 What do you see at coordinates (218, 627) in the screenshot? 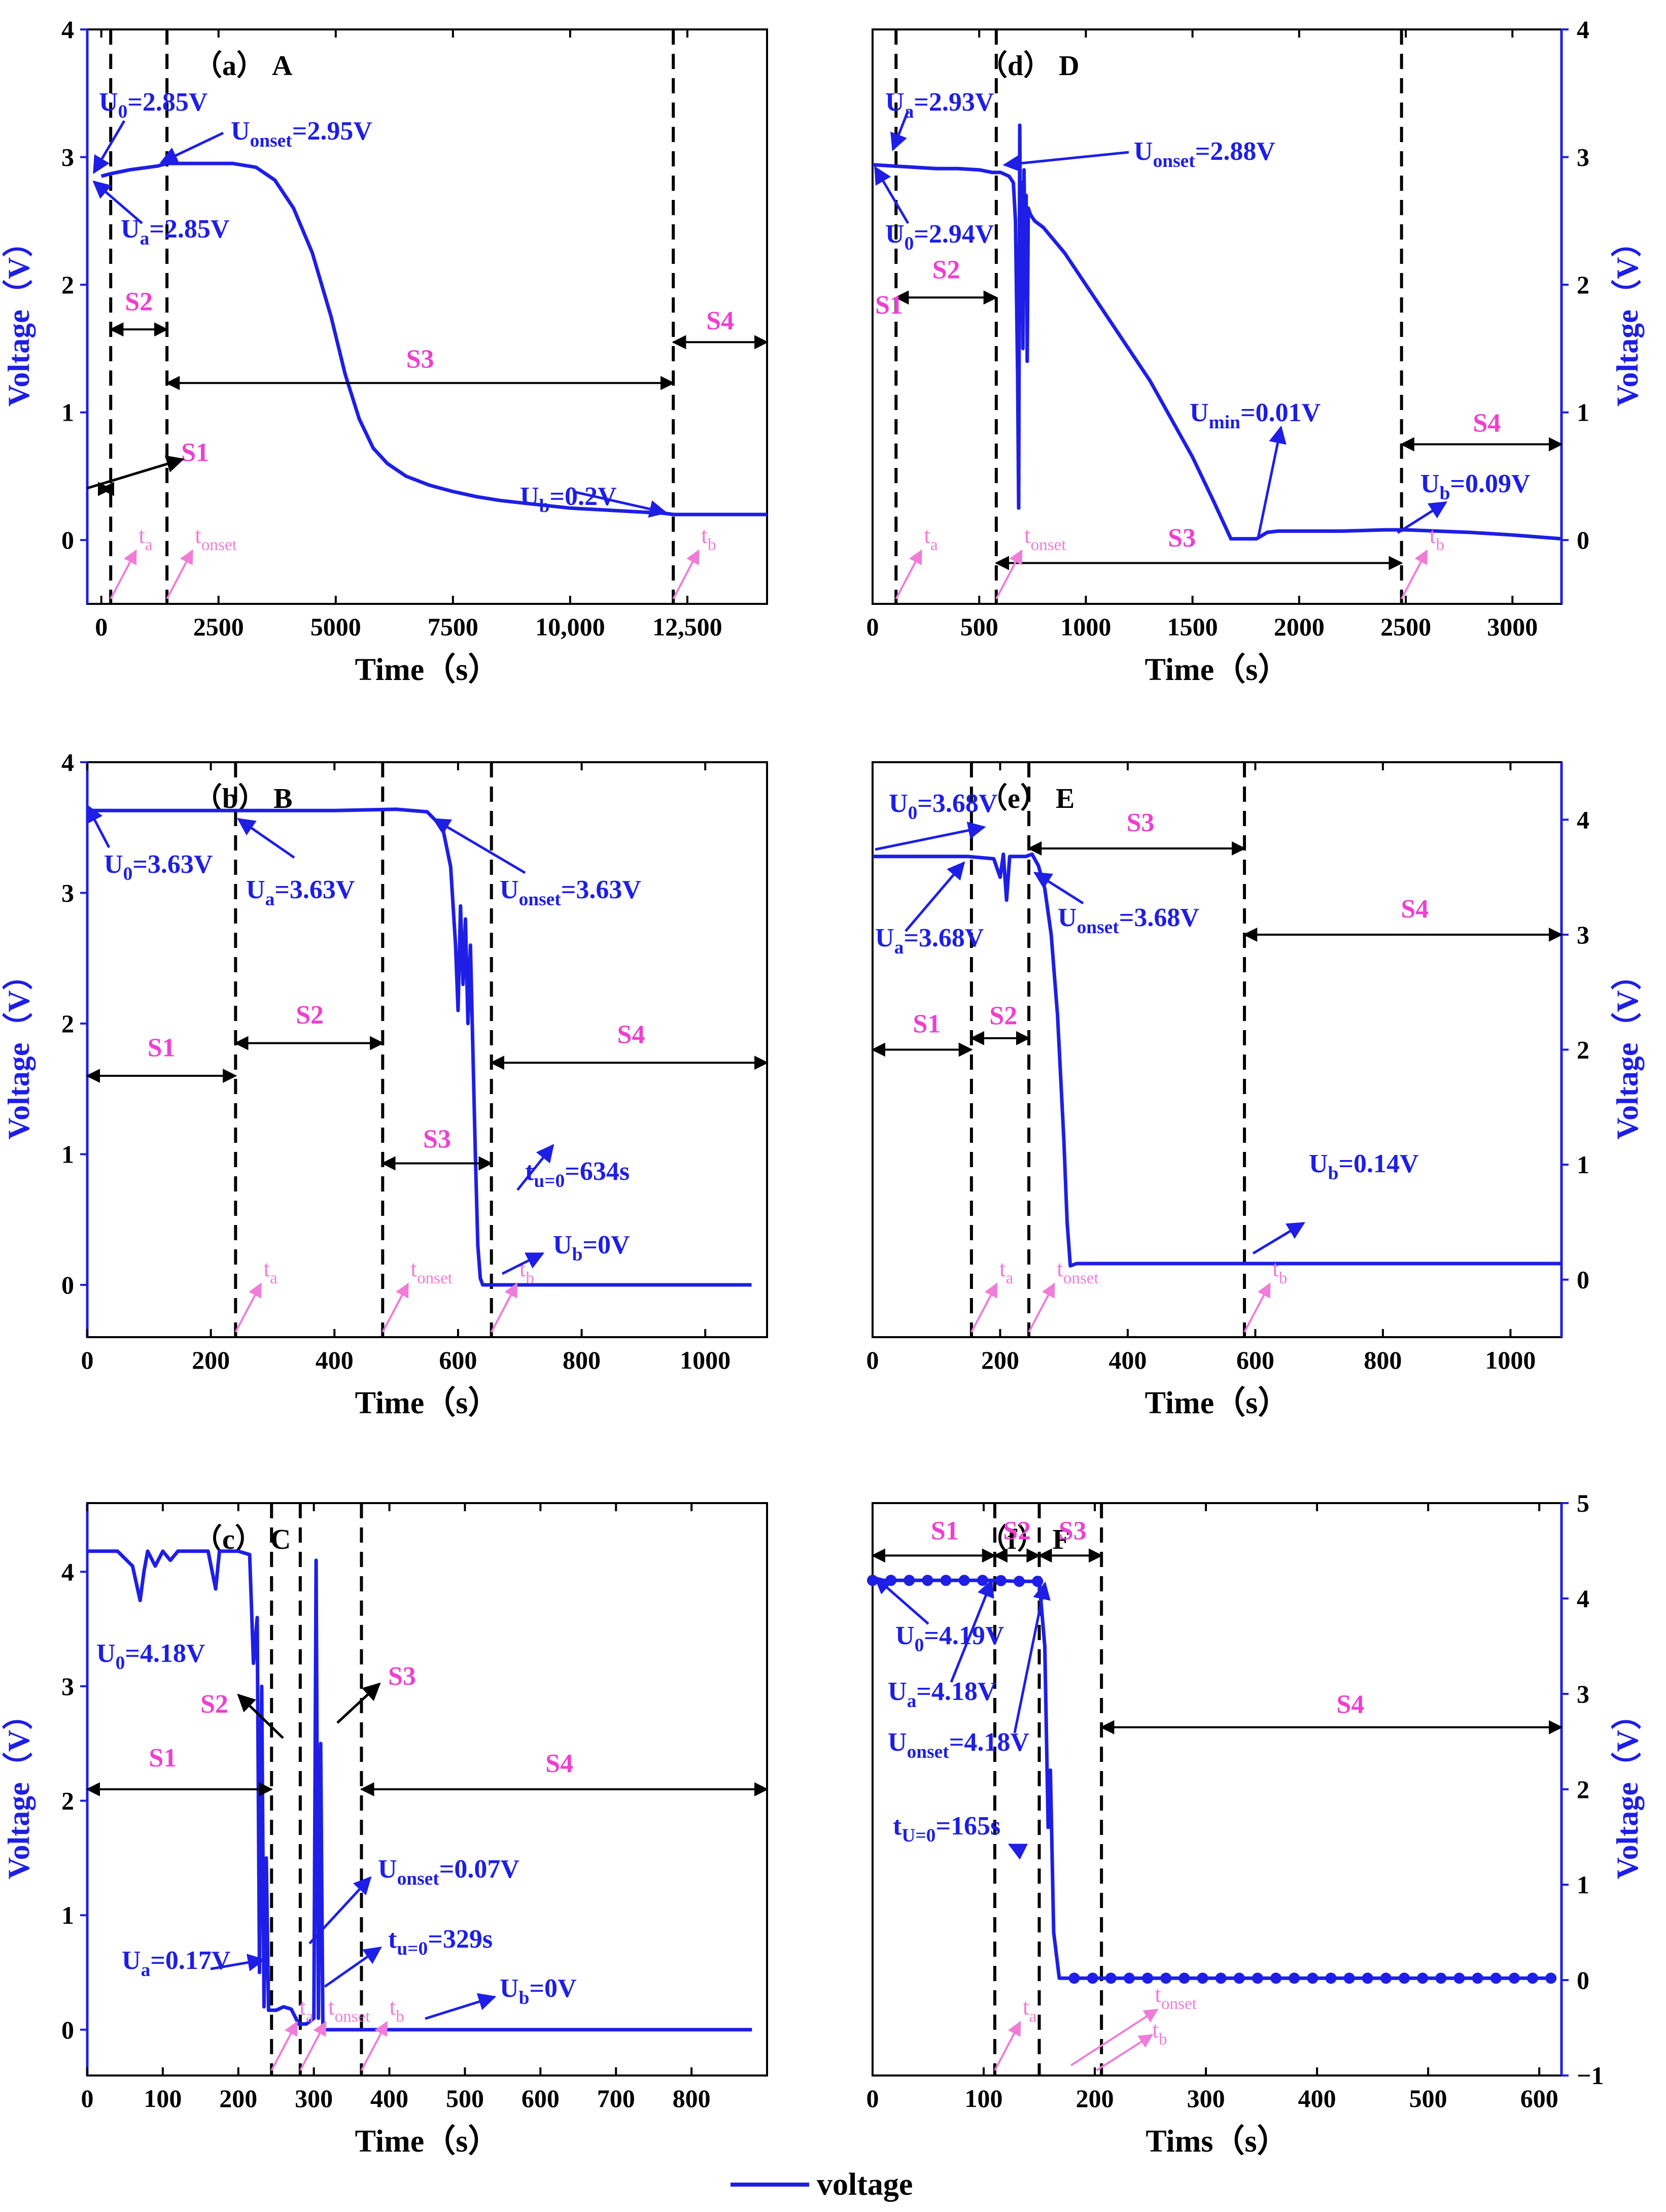
I see `x-tick-label: 2500` at bounding box center [218, 627].